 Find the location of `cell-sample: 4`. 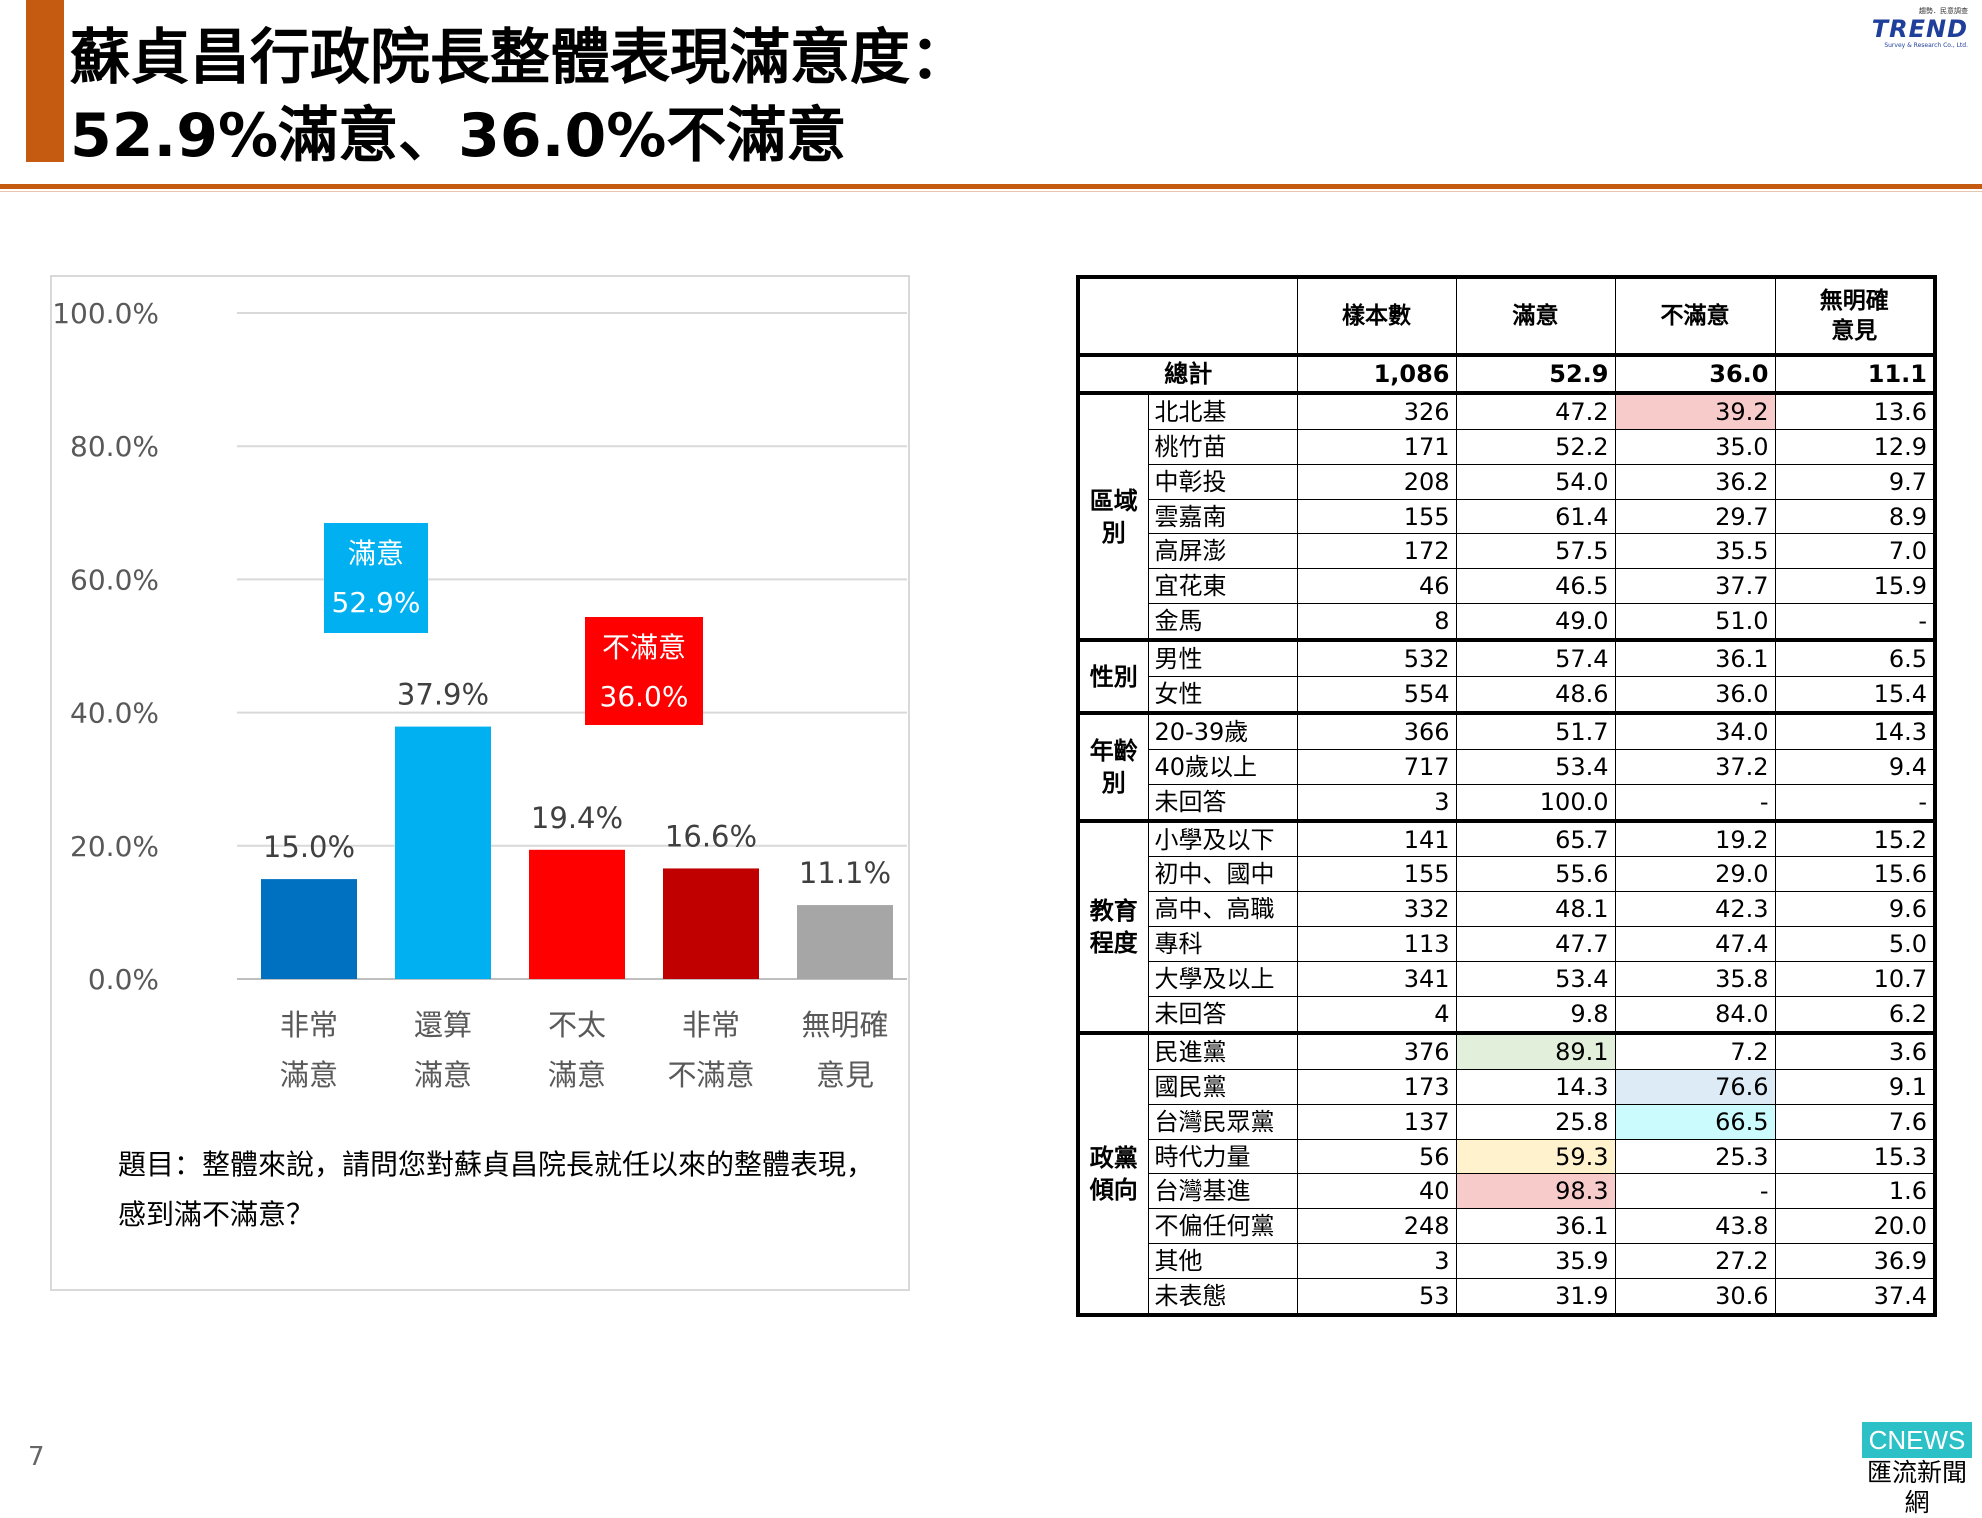

cell-sample: 4 is located at coordinates (1376, 1015).